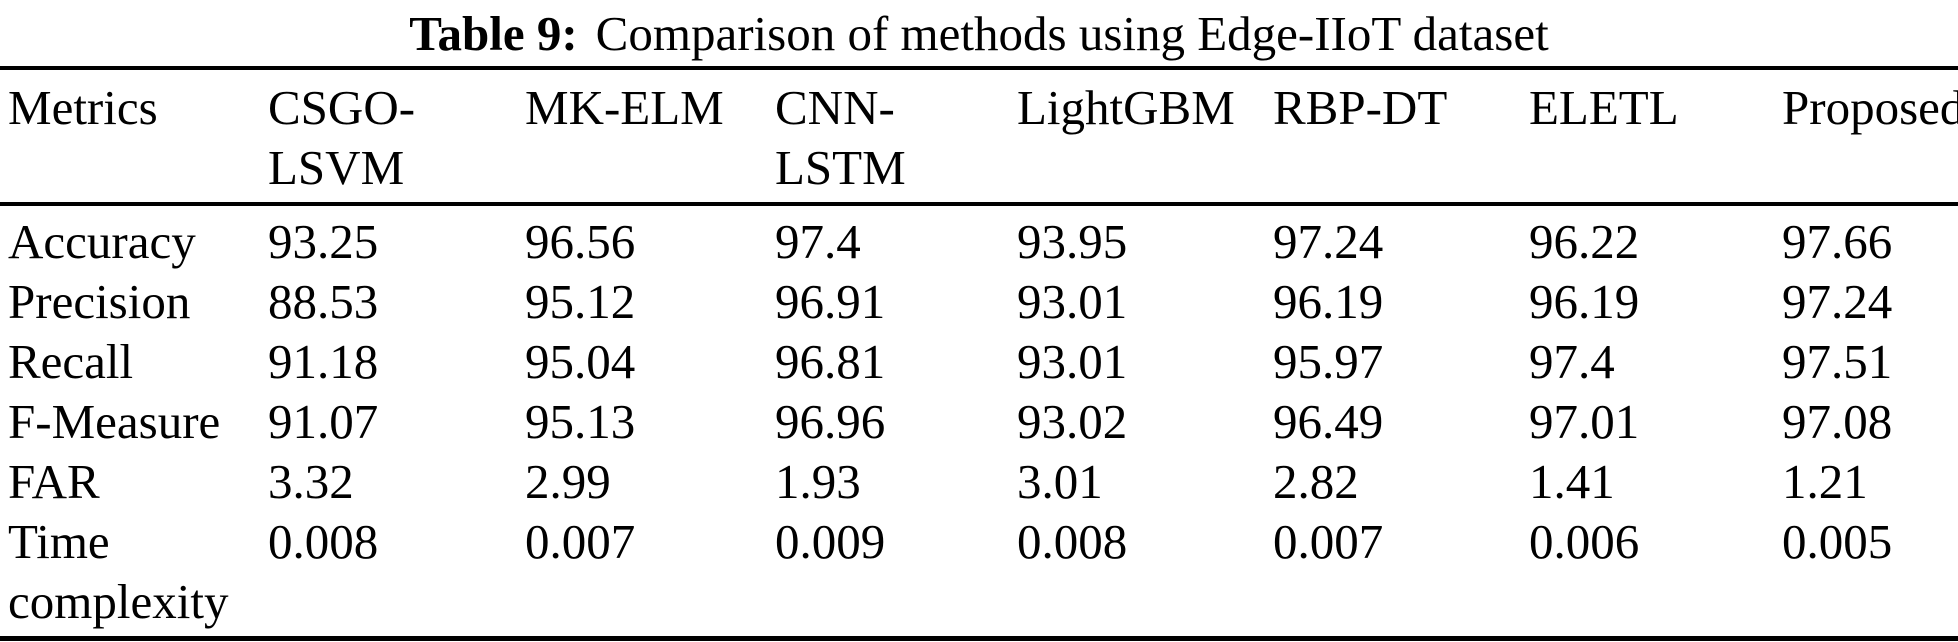 The height and width of the screenshot is (642, 1958). Describe the element at coordinates (1584, 541) in the screenshot. I see `table-cell: 0.006` at that location.